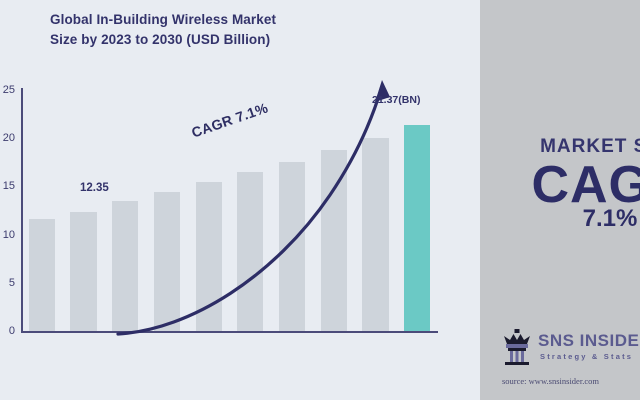 Image resolution: width=640 pixels, height=400 pixels. What do you see at coordinates (41, 274) in the screenshot?
I see `bar-2021` at bounding box center [41, 274].